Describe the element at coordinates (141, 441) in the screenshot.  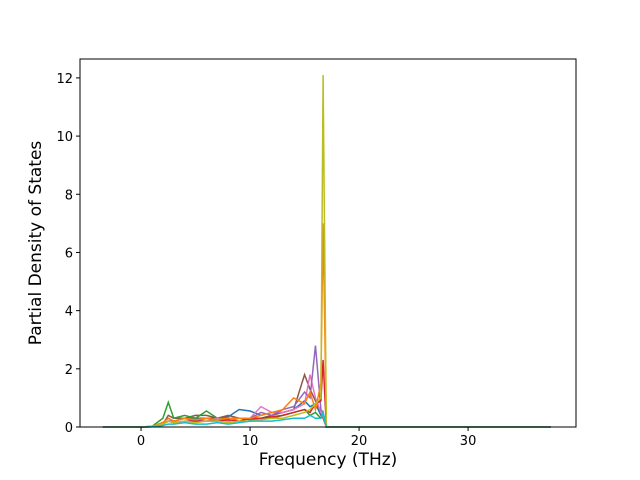
I see `x-tick-label: 0` at that location.